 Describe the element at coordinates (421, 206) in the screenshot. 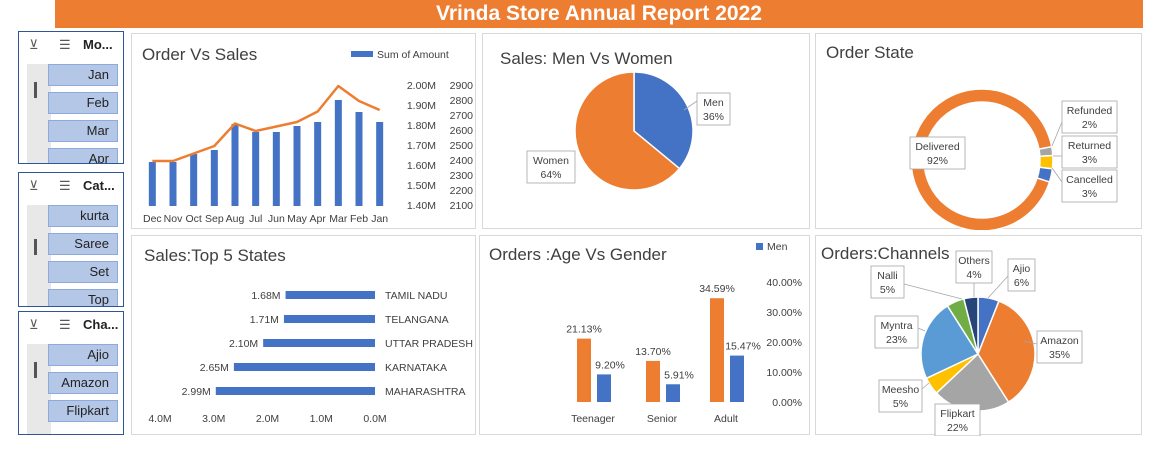

I see `left-axis-tick-label: 1.40M` at that location.